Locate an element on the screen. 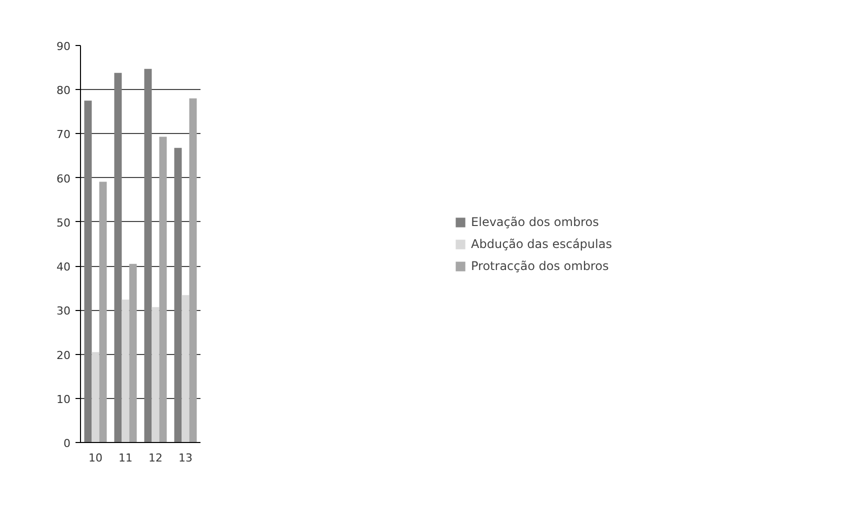 Image resolution: width=868 pixels, height=514 pixels. y-tick-label: 20 is located at coordinates (63, 355).